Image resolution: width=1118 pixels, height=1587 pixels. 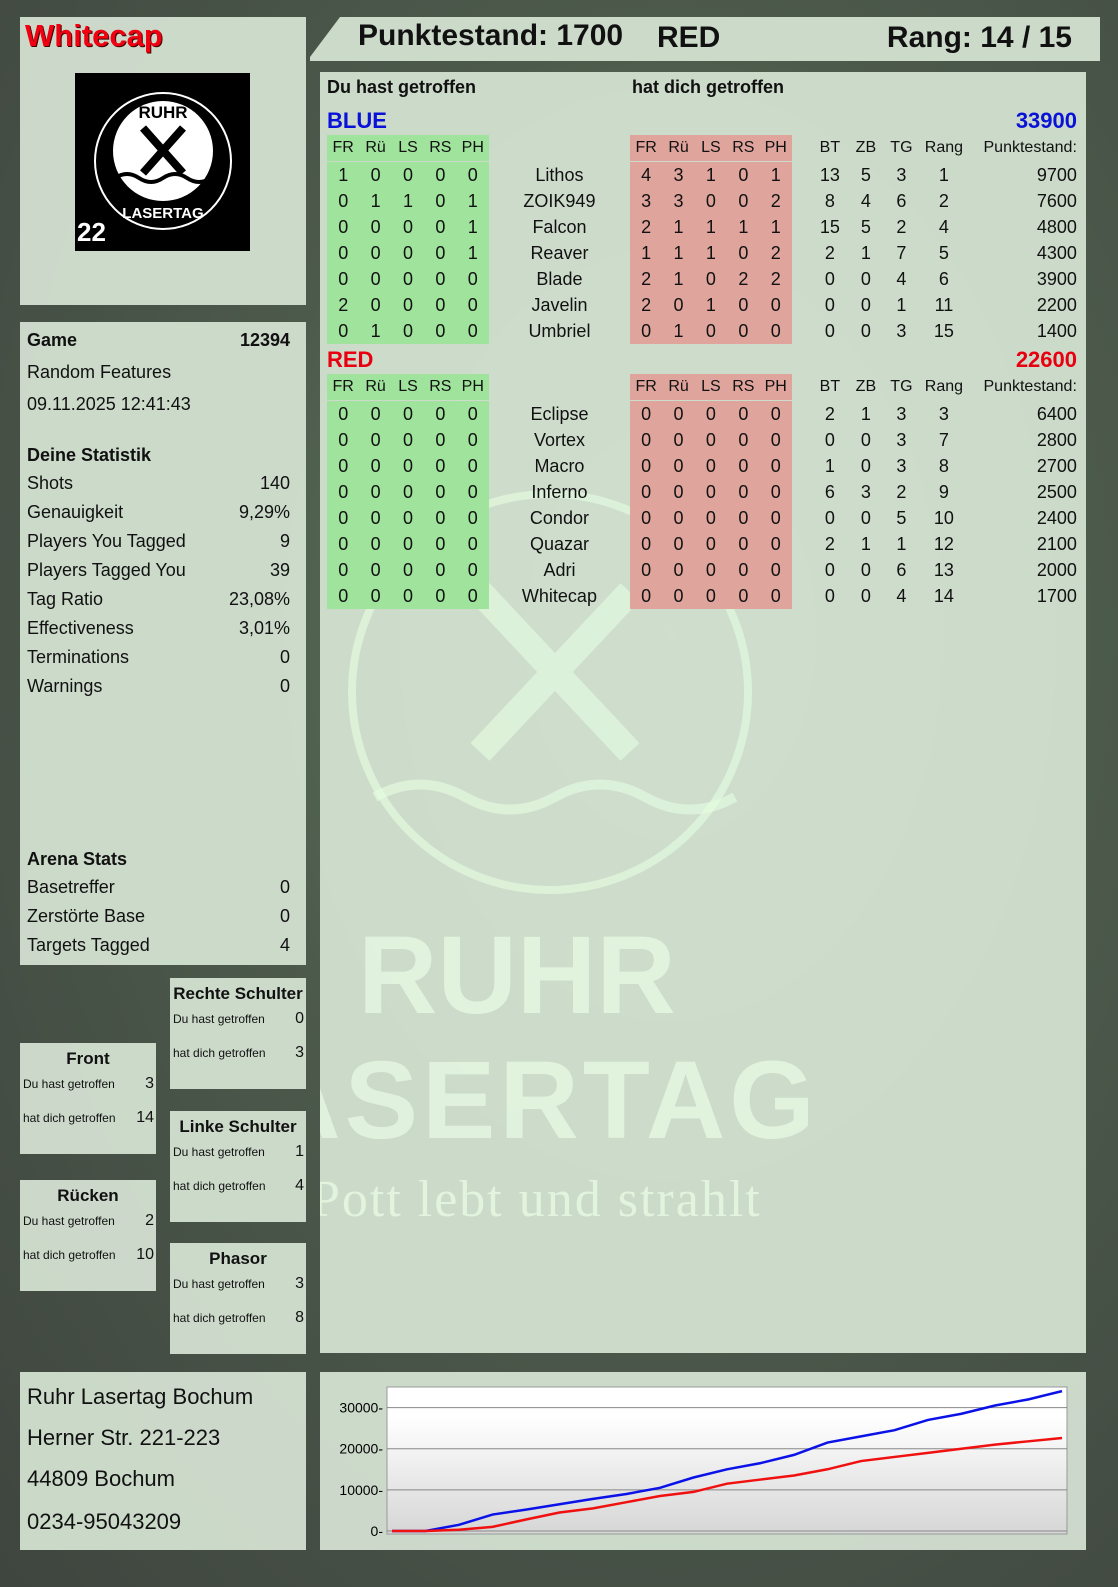 What do you see at coordinates (88, 1195) in the screenshot?
I see `body-part-title: Rücken` at bounding box center [88, 1195].